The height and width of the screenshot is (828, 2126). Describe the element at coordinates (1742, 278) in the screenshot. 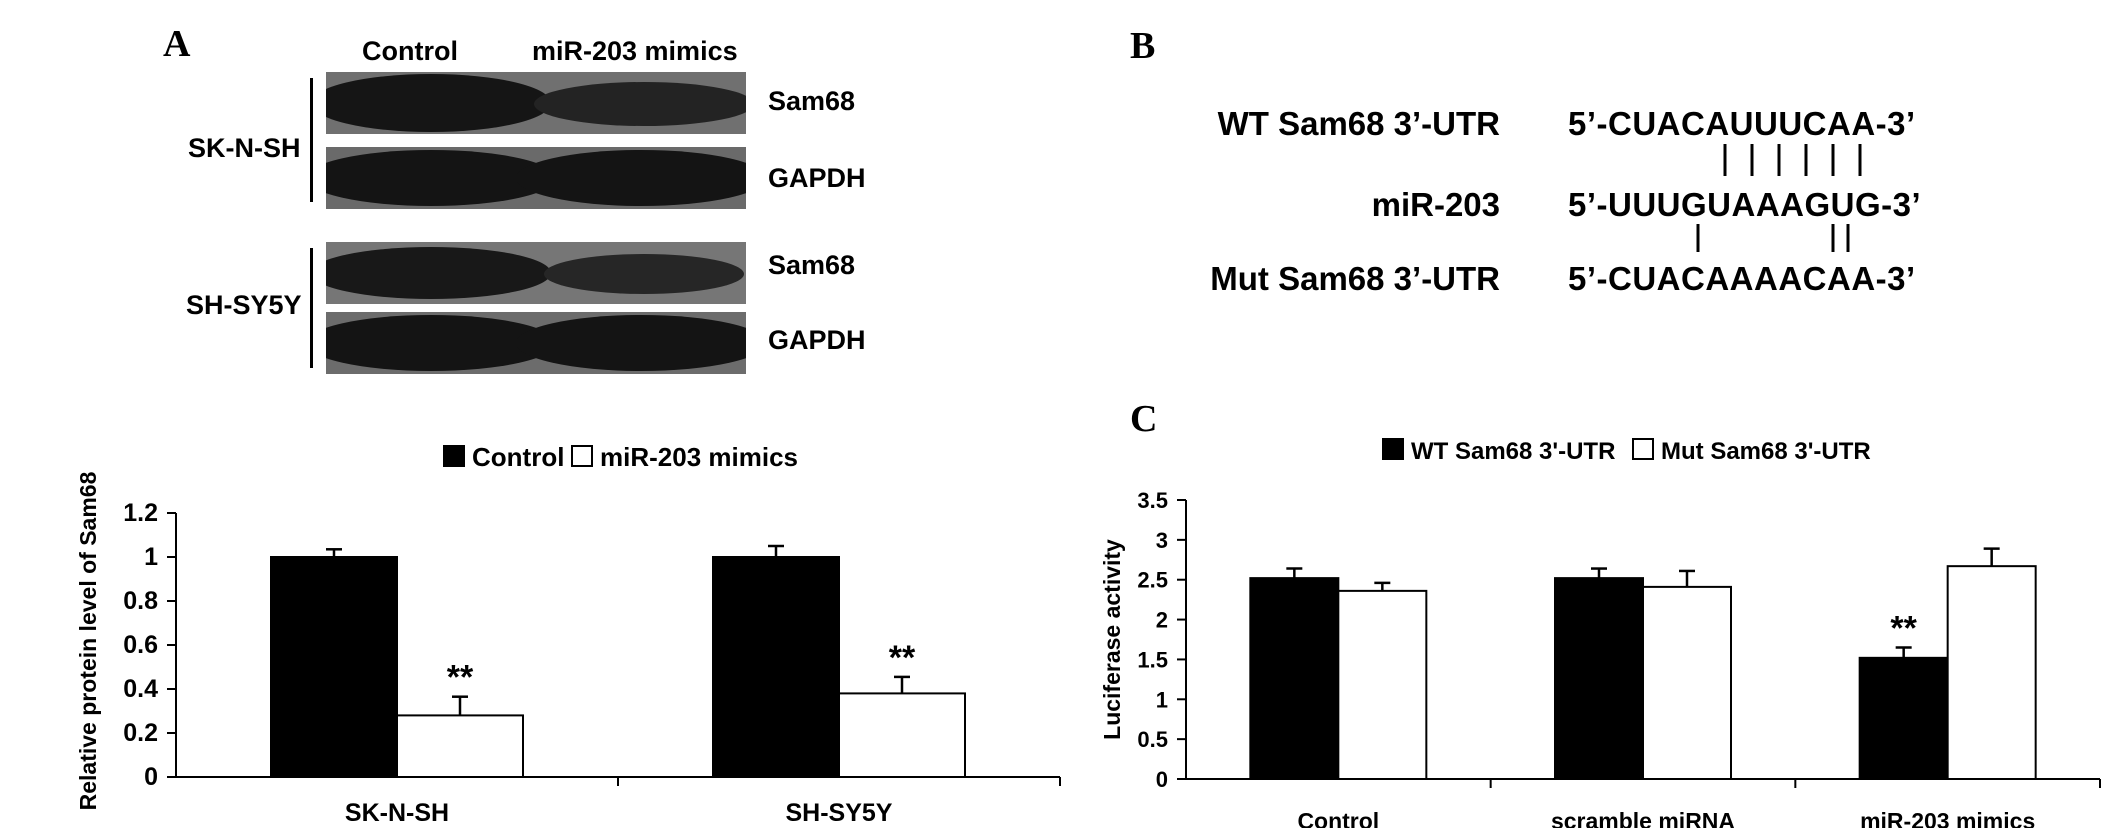

I see `seq-mut: 5’-CUACAAAACAA-3’` at that location.